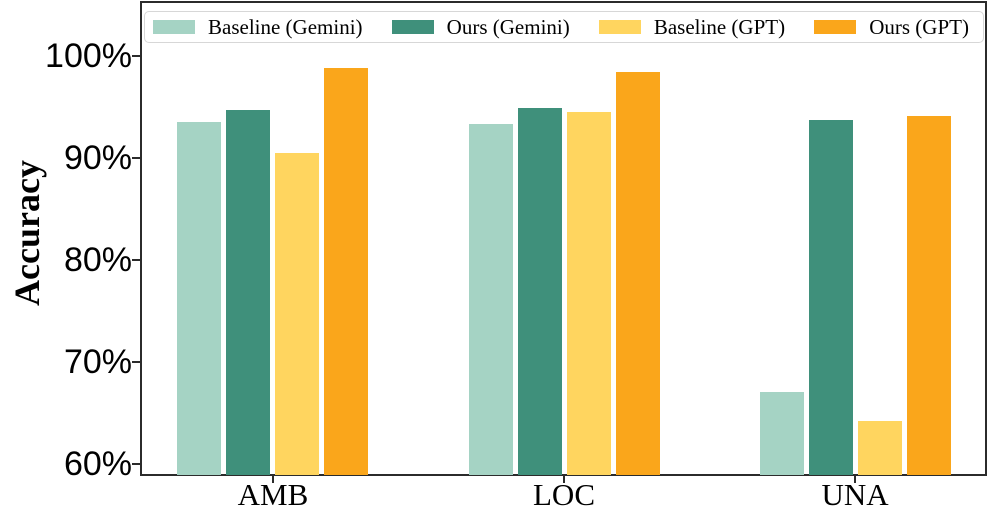 This screenshot has width=996, height=514. Describe the element at coordinates (346, 271) in the screenshot. I see `bar-ours-gpt-amb` at that location.